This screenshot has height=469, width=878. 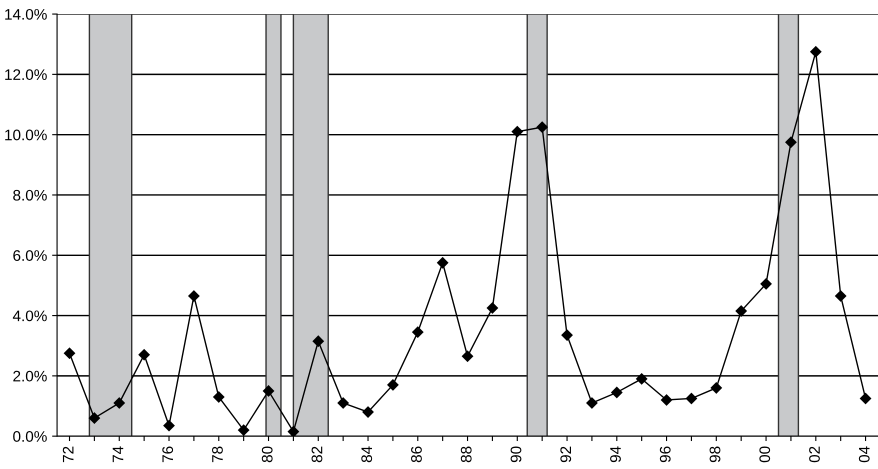 What do you see at coordinates (516, 454) in the screenshot?
I see `x-tick-label: 90` at bounding box center [516, 454].